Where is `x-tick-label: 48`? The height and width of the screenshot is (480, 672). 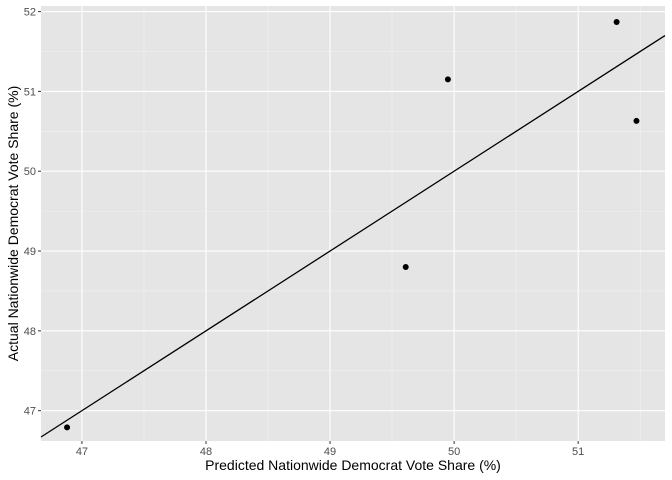 x-tick-label: 48 is located at coordinates (206, 452).